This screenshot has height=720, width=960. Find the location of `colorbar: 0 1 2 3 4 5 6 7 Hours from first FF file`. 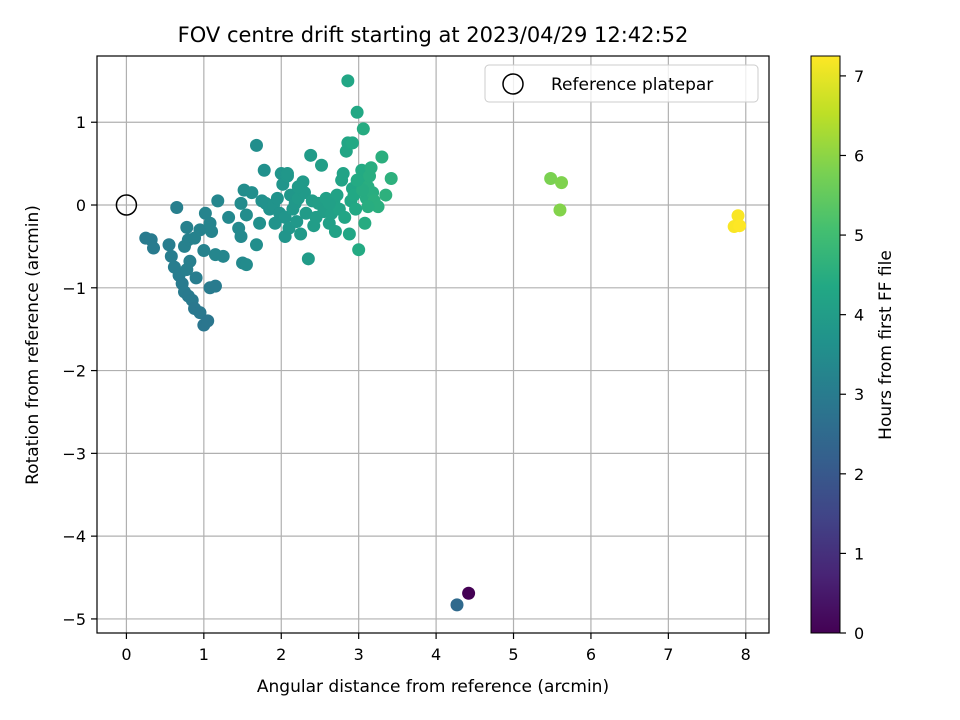

colorbar: 0 1 2 3 4 5 6 7 Hours from first FF file is located at coordinates (853, 349).